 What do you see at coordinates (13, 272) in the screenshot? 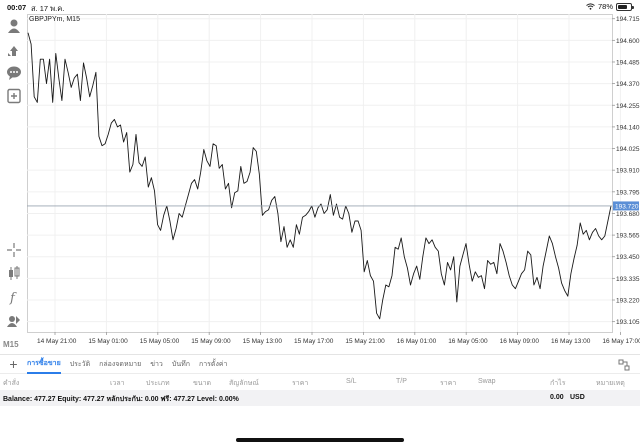
I see `indicators-icon` at bounding box center [13, 272].